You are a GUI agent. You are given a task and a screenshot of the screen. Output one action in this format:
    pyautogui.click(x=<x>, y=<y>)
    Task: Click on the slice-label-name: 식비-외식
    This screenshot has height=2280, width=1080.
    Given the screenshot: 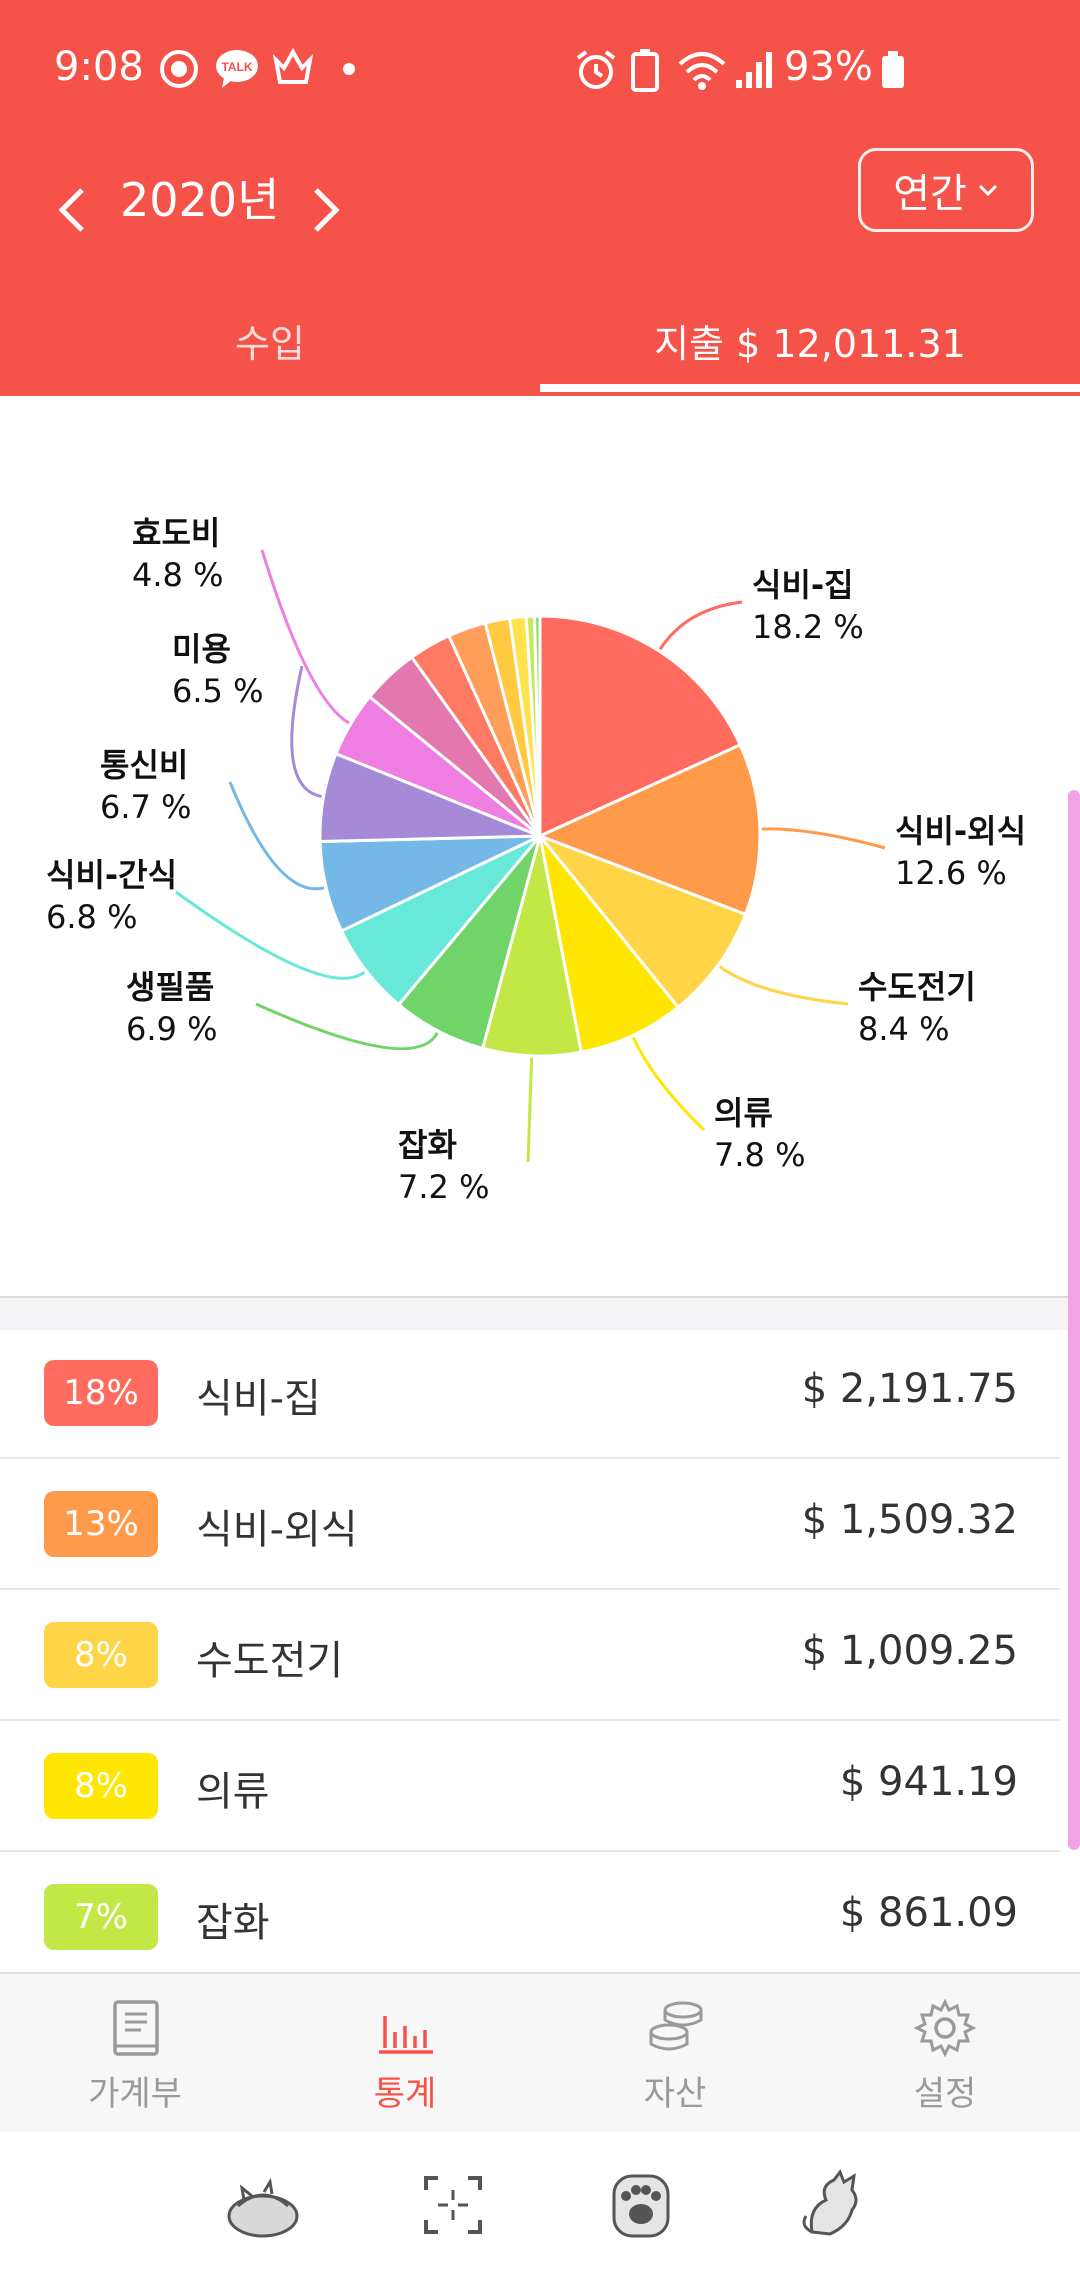 What is the action you would take?
    pyautogui.click(x=960, y=831)
    